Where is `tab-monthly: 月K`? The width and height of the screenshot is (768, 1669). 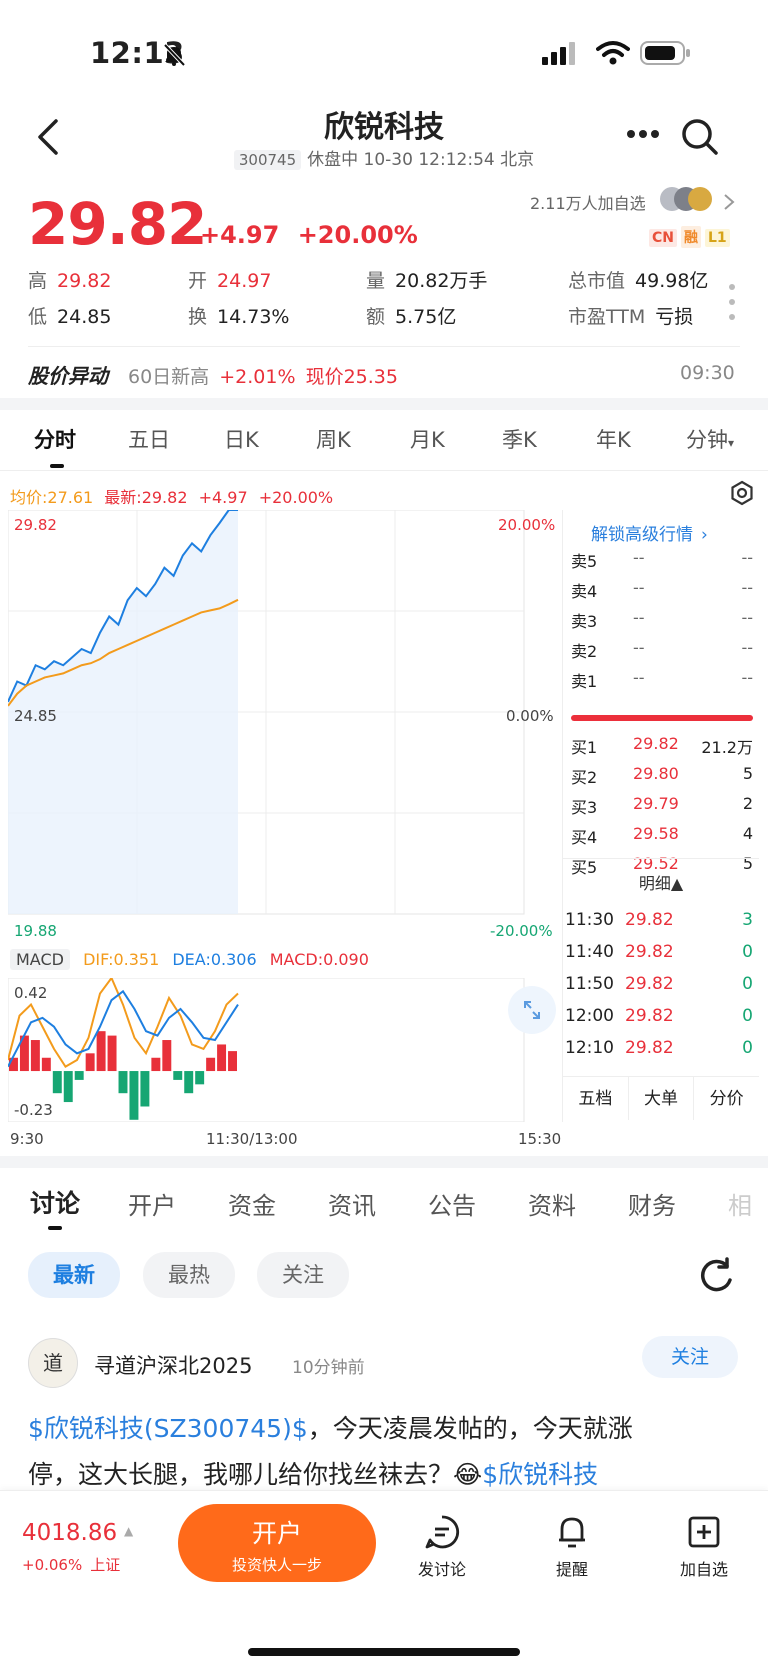
tab-monthly: 月K is located at coordinates (427, 440).